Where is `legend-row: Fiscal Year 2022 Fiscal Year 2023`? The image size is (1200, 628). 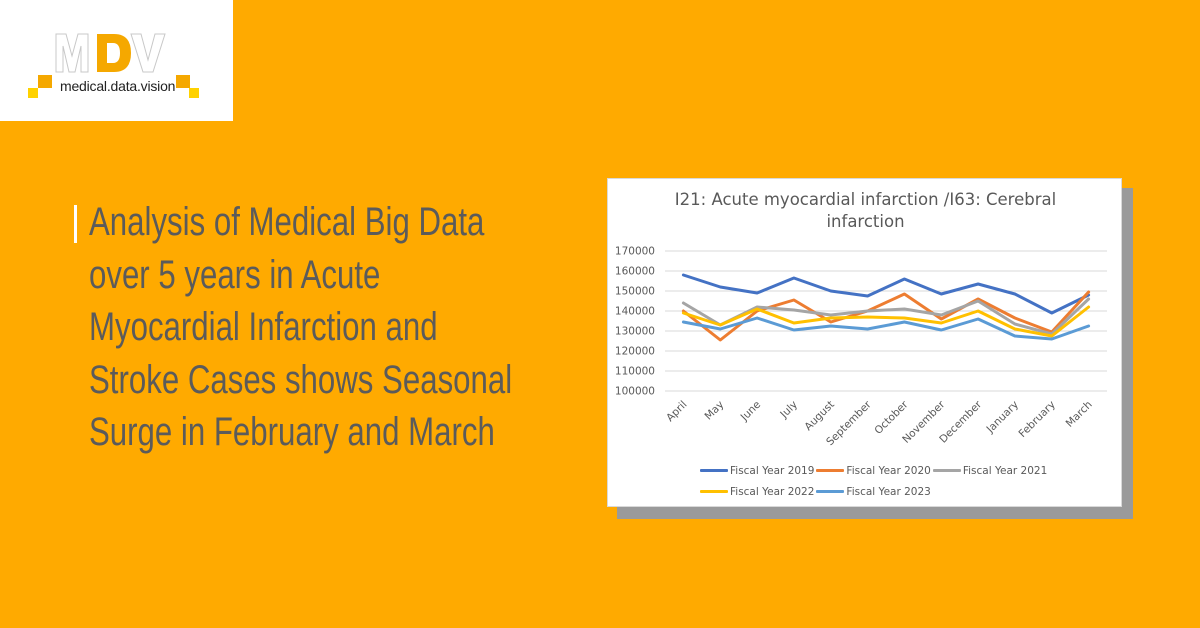
legend-row: Fiscal Year 2022 Fiscal Year 2023 is located at coordinates (880, 491).